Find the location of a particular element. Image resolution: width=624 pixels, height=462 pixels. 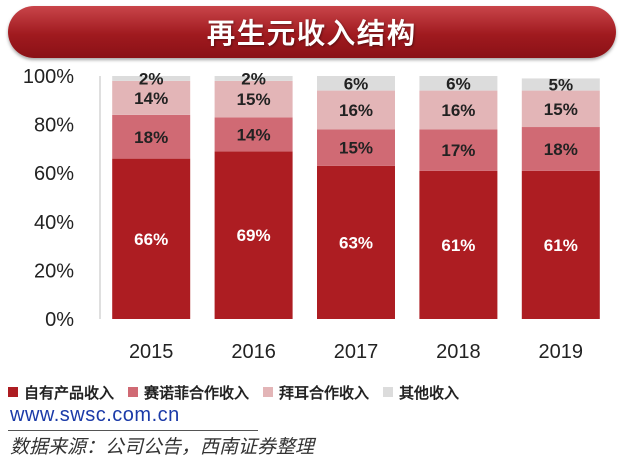

x-tick-label: 2016 is located at coordinates (253, 352).